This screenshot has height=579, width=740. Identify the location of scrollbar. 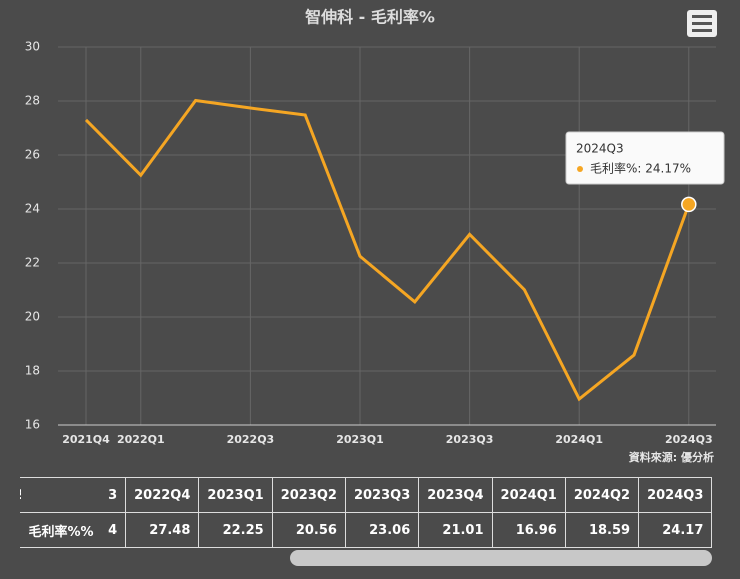
(501, 558).